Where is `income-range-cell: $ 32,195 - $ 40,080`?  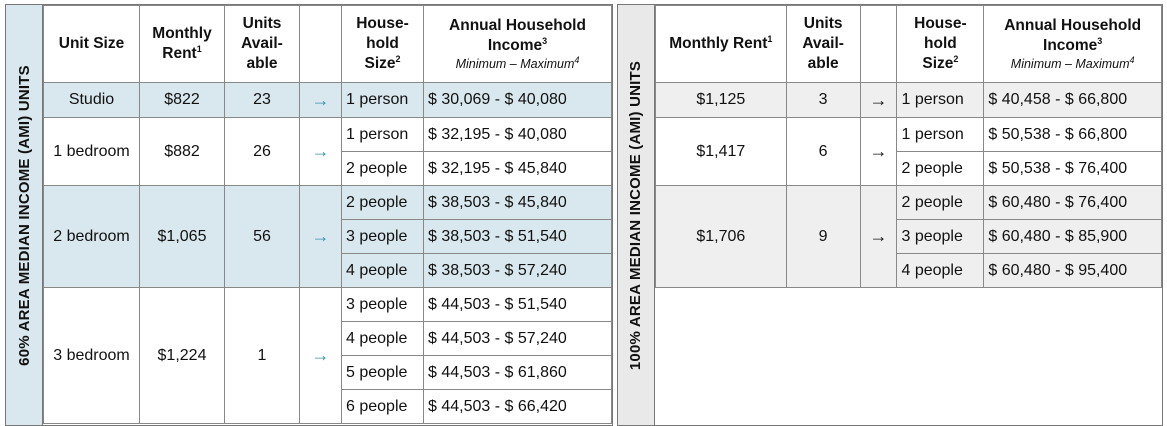
income-range-cell: $ 32,195 - $ 40,080 is located at coordinates (517, 134).